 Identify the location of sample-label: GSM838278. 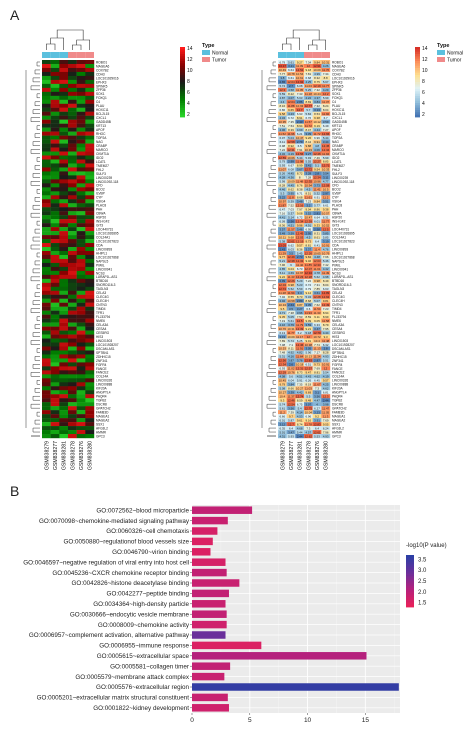
(309, 455).